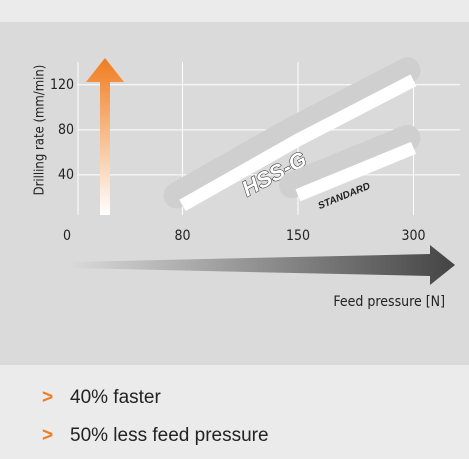 Image resolution: width=469 pixels, height=459 pixels. I want to click on bullet-text: 50% less feed pressure, so click(169, 435).